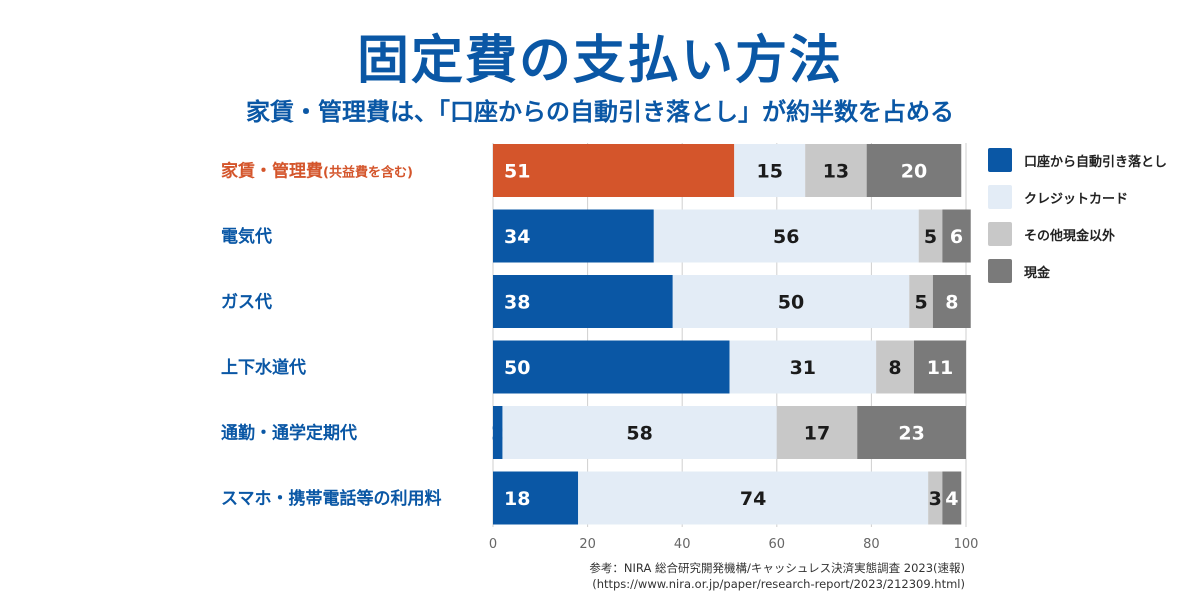  Describe the element at coordinates (493, 544) in the screenshot. I see `x-tick-label: 0` at that location.